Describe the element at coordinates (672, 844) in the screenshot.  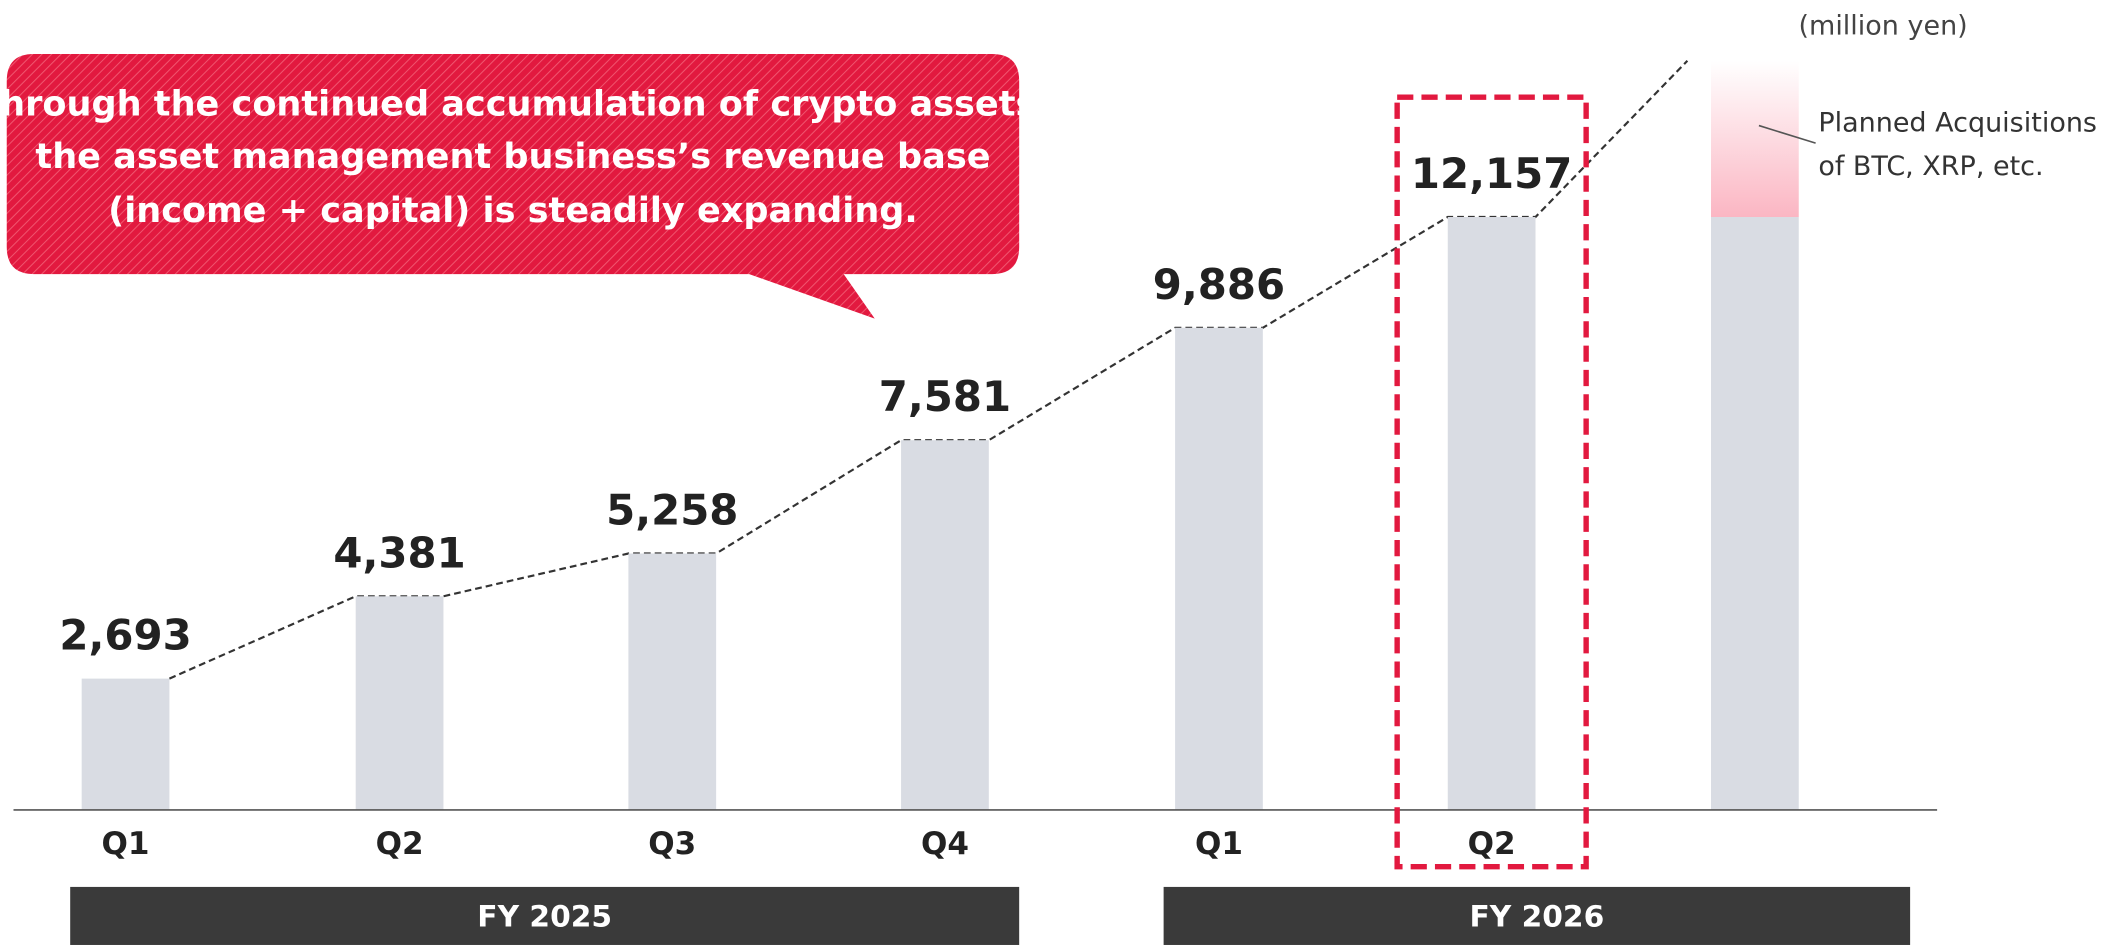
I see `x-tick-label: Q3` at that location.